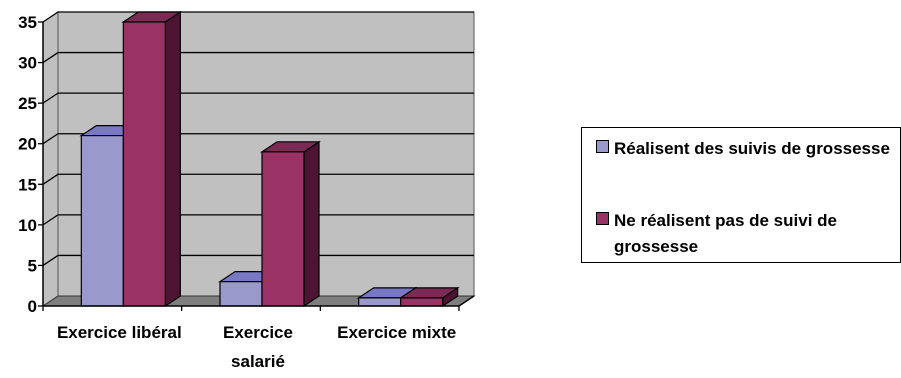  What do you see at coordinates (752, 148) in the screenshot?
I see `legend-label-series-1: Réalisent des suivis de grossesse` at bounding box center [752, 148].